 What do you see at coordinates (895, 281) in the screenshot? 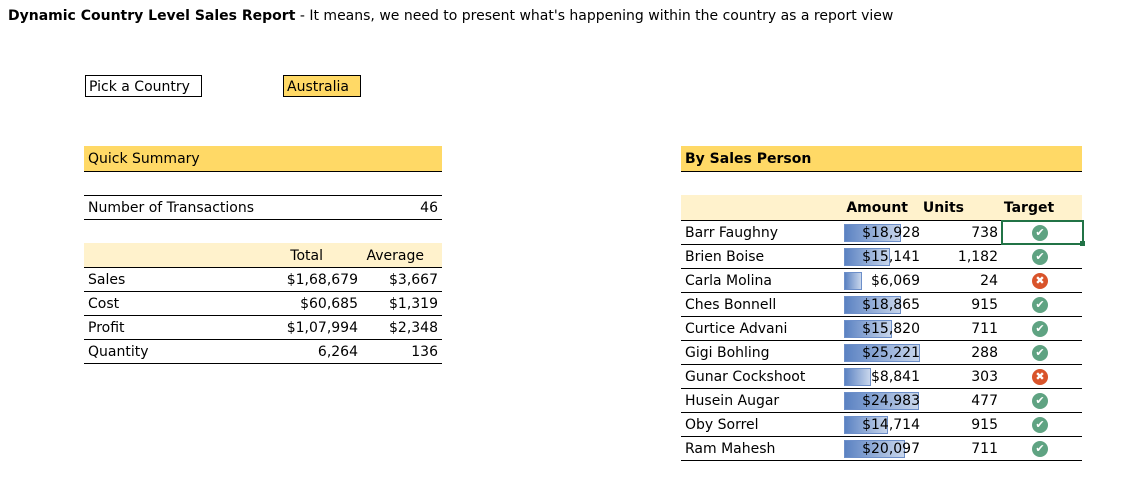
I see `amount-value: $6,069` at bounding box center [895, 281].